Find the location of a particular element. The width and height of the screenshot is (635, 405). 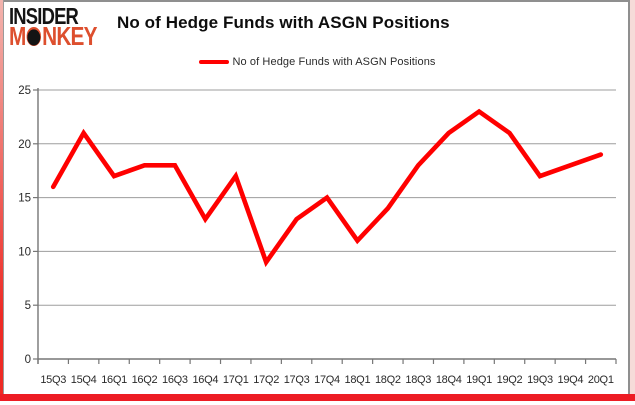

x-axis-label: 16Q4 is located at coordinates (205, 380).